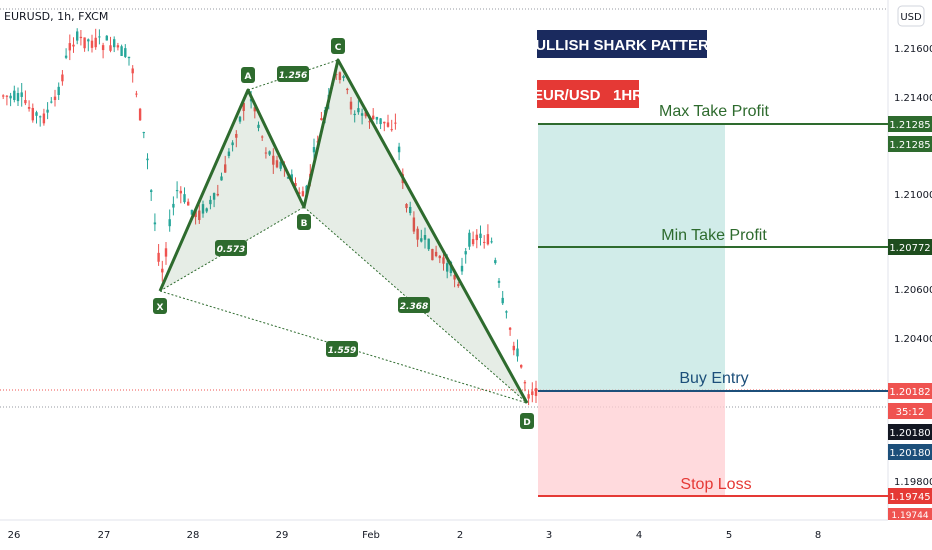 This screenshot has height=550, width=932. I want to click on y-tick-label: 1.20400, so click(913, 339).